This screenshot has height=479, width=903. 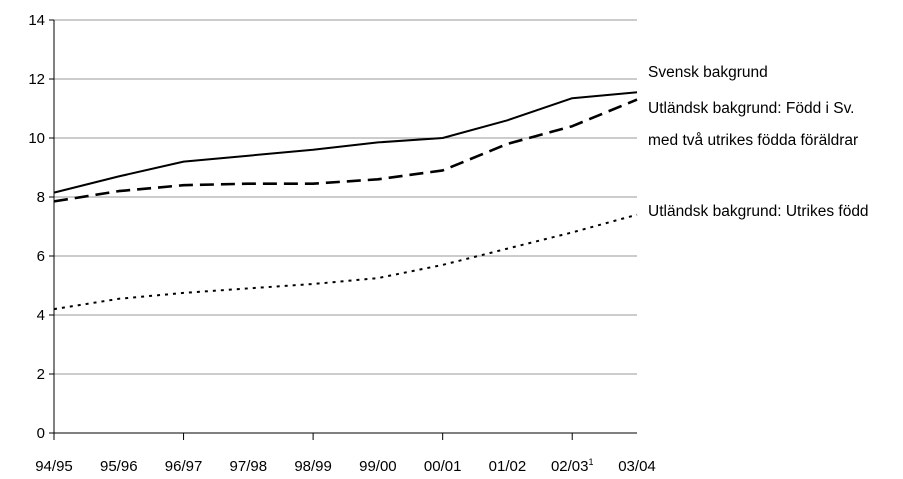 I want to click on x-tick-label-1: 95/96, so click(x=119, y=466).